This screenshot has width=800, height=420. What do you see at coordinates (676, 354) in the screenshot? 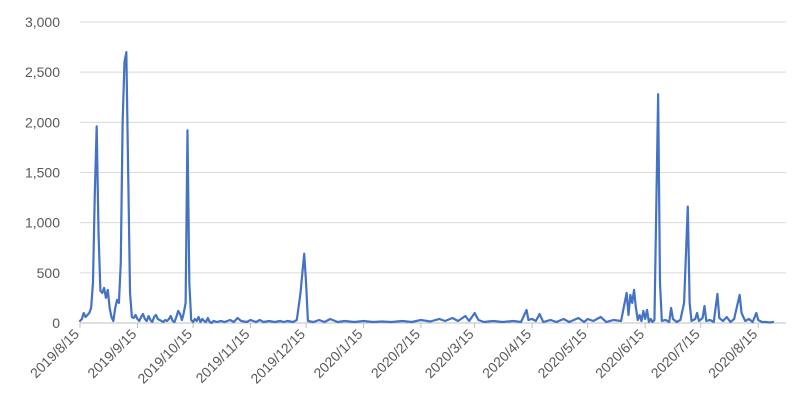
I see `x-tick-label: 2020/7/15` at bounding box center [676, 354].